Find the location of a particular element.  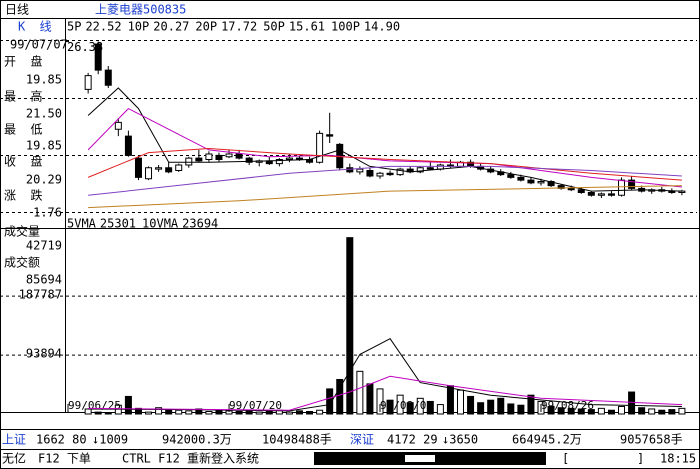

sh-amount: 942000.3万 is located at coordinates (197, 440).